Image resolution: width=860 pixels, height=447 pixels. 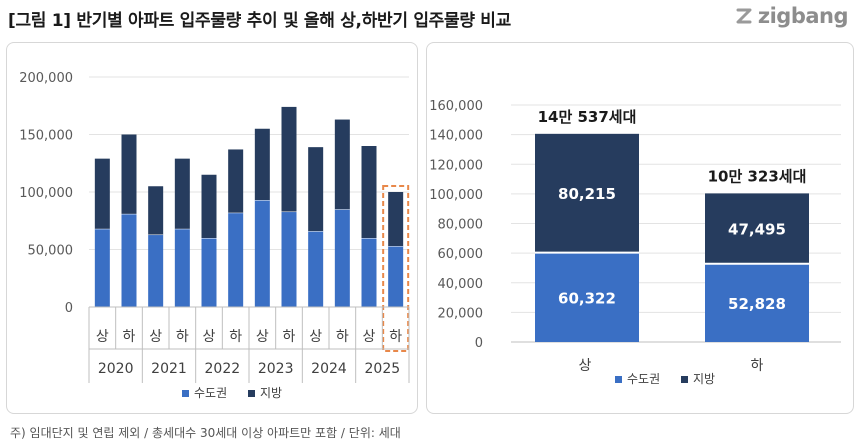 I want to click on x-year-label: 2021, so click(x=169, y=369).